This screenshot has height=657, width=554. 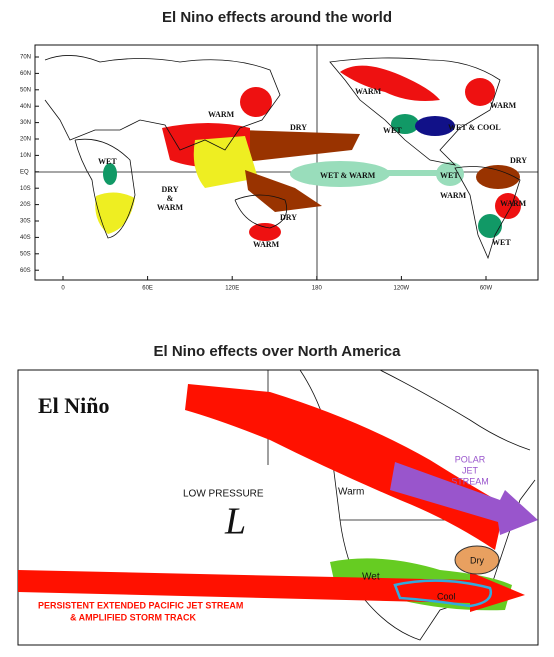 What do you see at coordinates (371, 577) in the screenshot?
I see `label: Wet` at bounding box center [371, 577].